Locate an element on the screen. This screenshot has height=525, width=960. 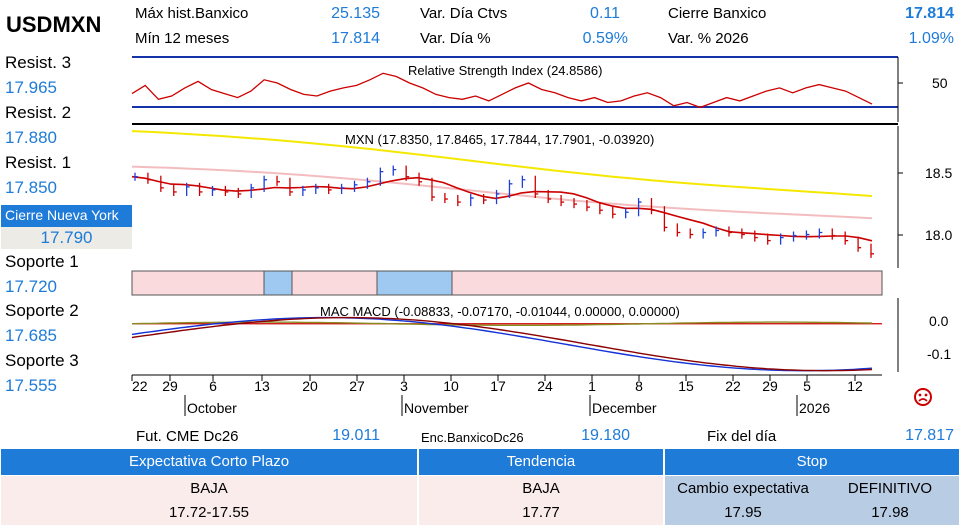
enc-banxico-label: Enc.BanxicoDc26 is located at coordinates (472, 437).